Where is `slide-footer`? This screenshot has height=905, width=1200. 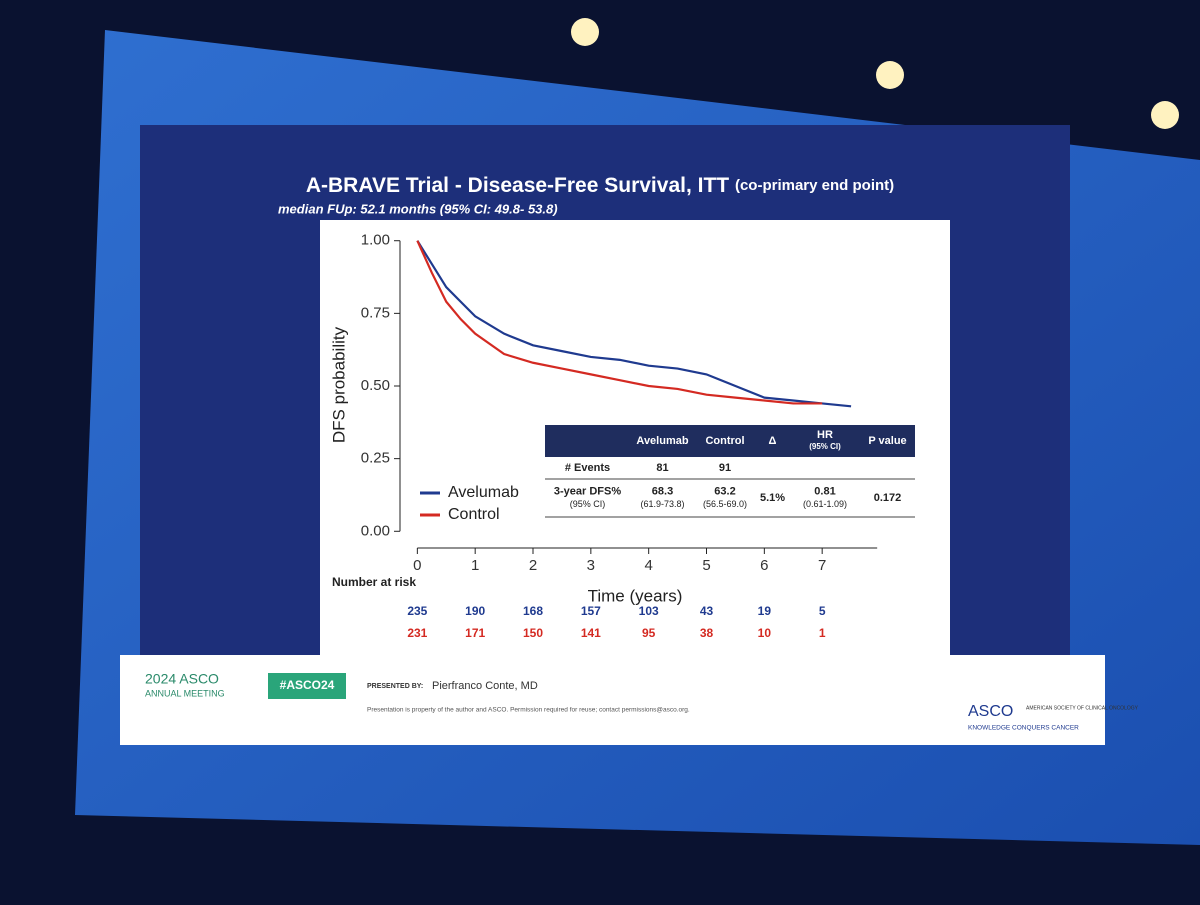
slide-footer is located at coordinates (612, 700).